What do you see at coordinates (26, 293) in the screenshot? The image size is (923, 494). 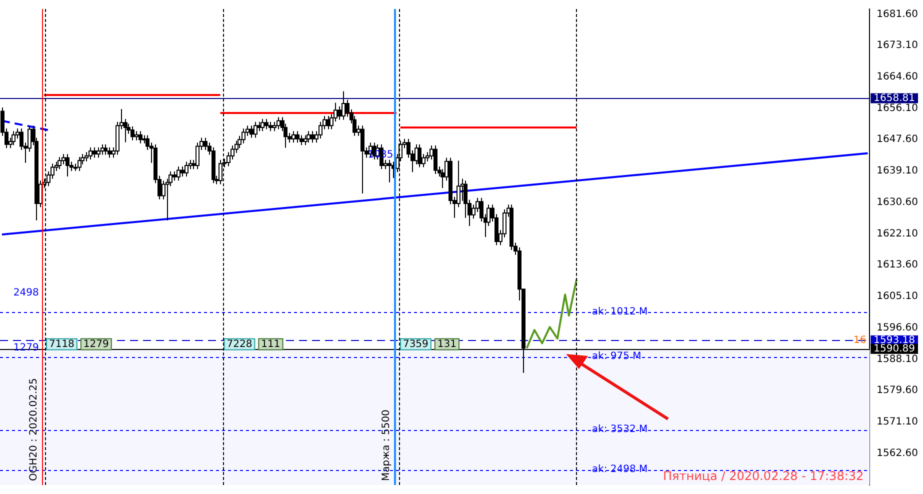 I see `annotation: 2498` at bounding box center [26, 293].